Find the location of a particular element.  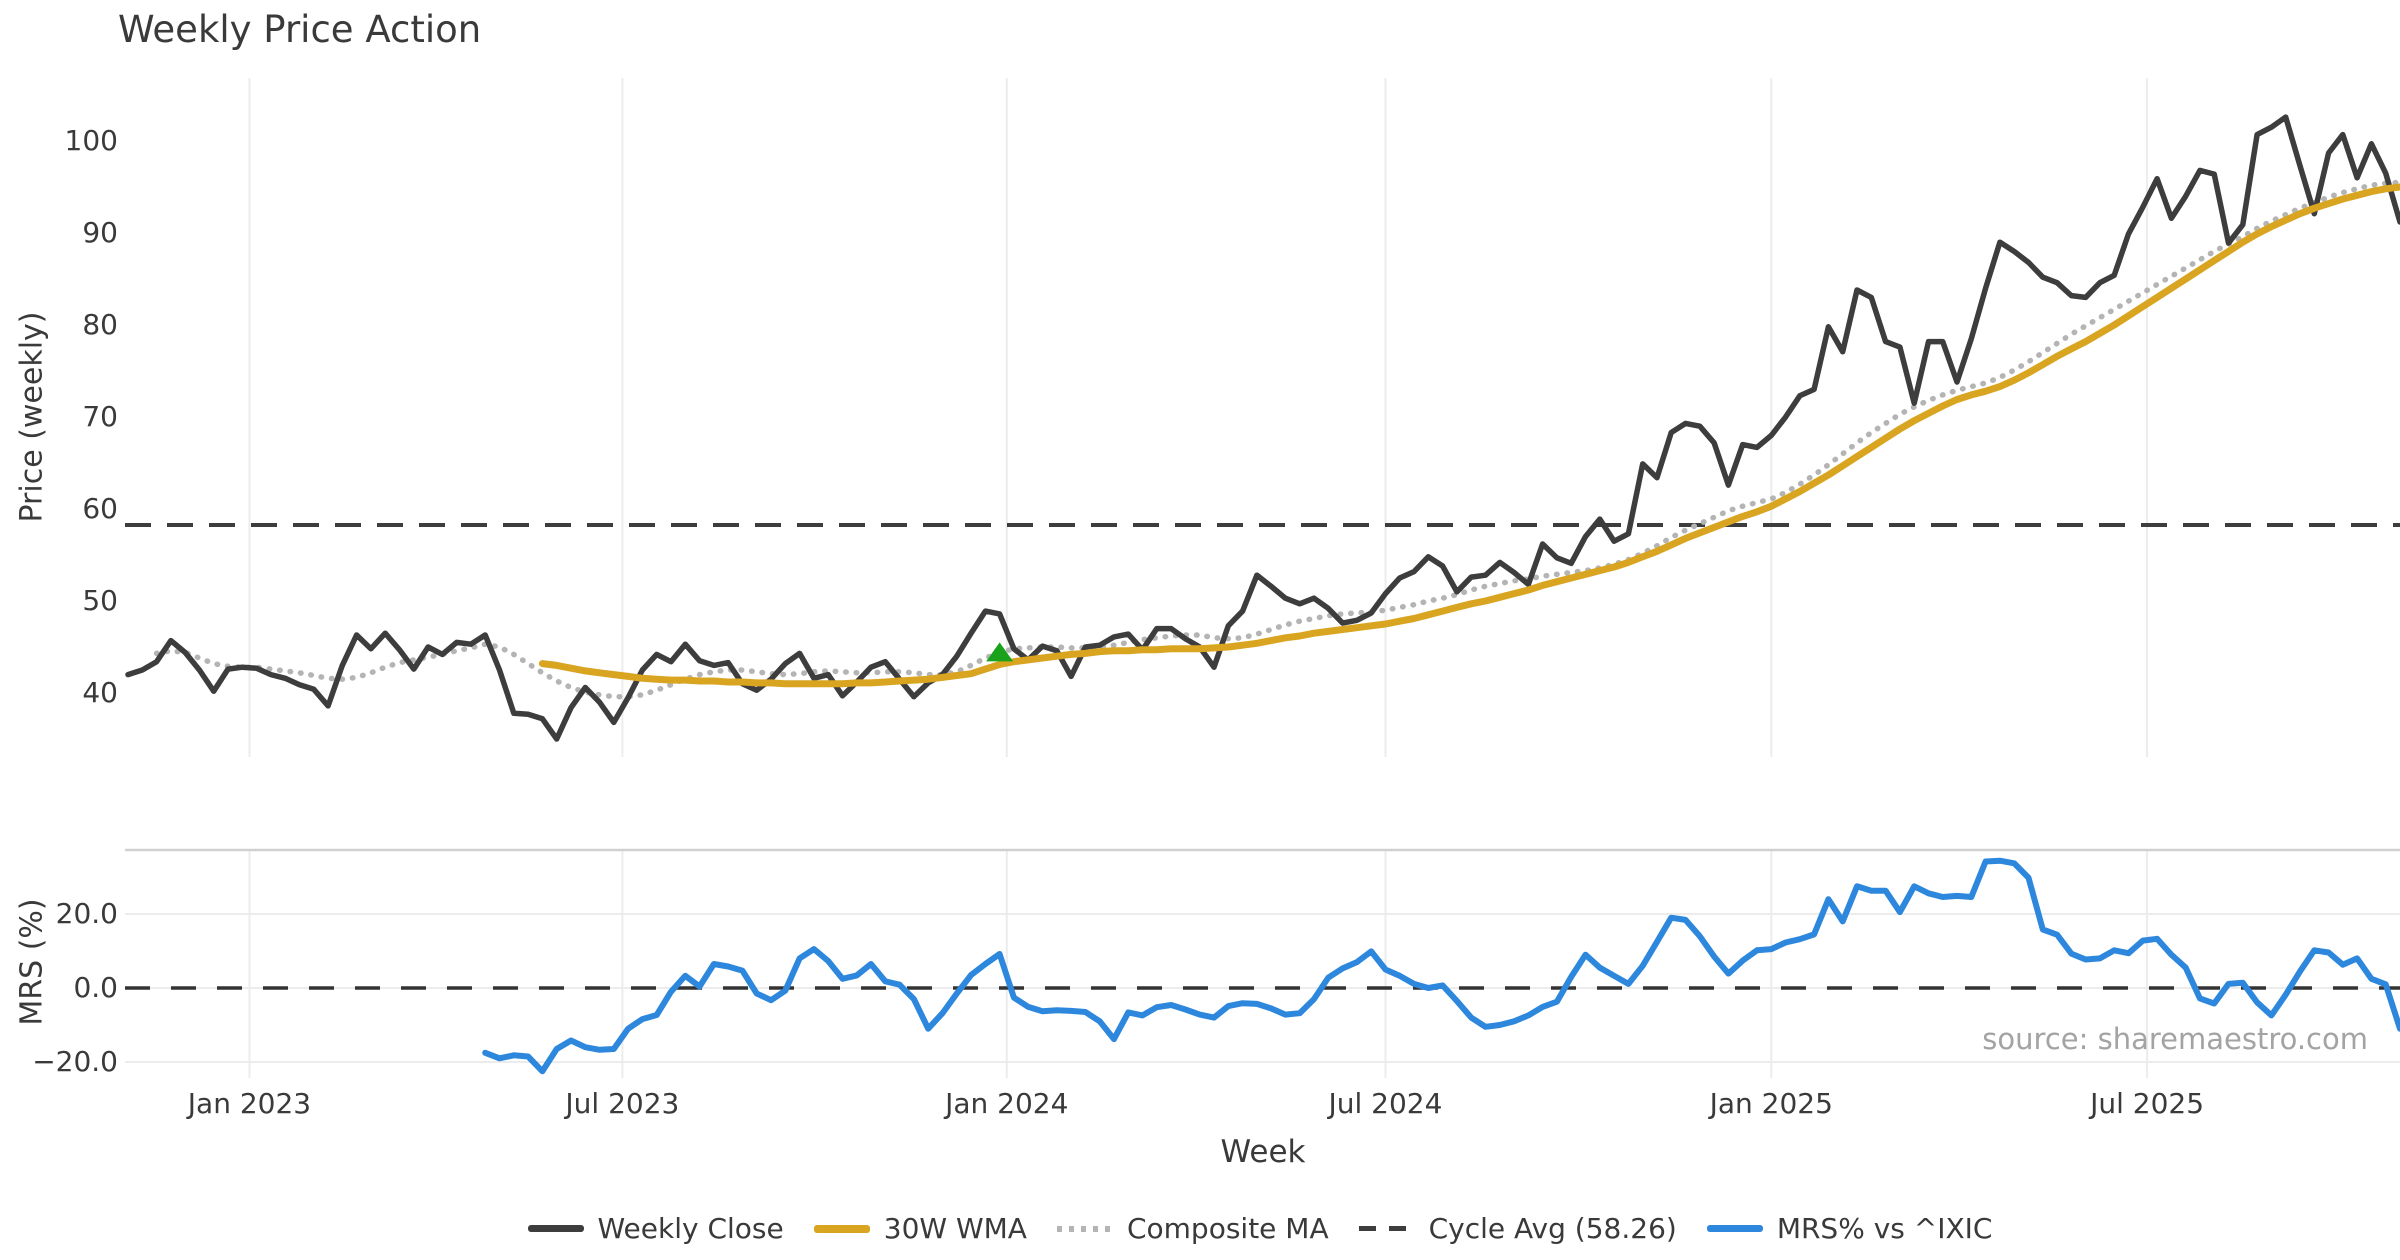

chart-title: Weekly Price Action is located at coordinates (300, 29).